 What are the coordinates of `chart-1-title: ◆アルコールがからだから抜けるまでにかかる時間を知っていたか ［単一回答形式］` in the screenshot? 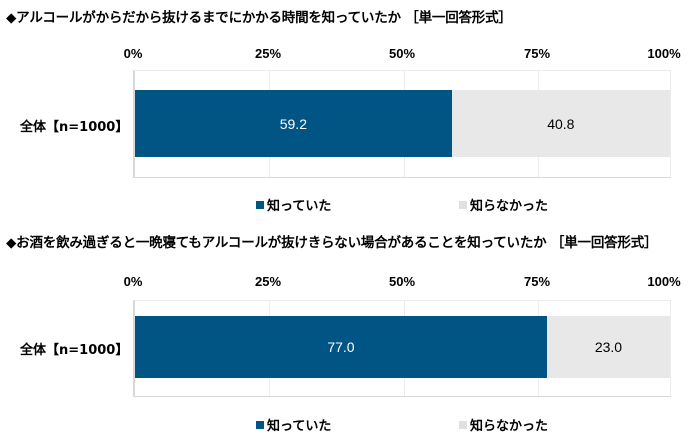 It's located at (259, 18).